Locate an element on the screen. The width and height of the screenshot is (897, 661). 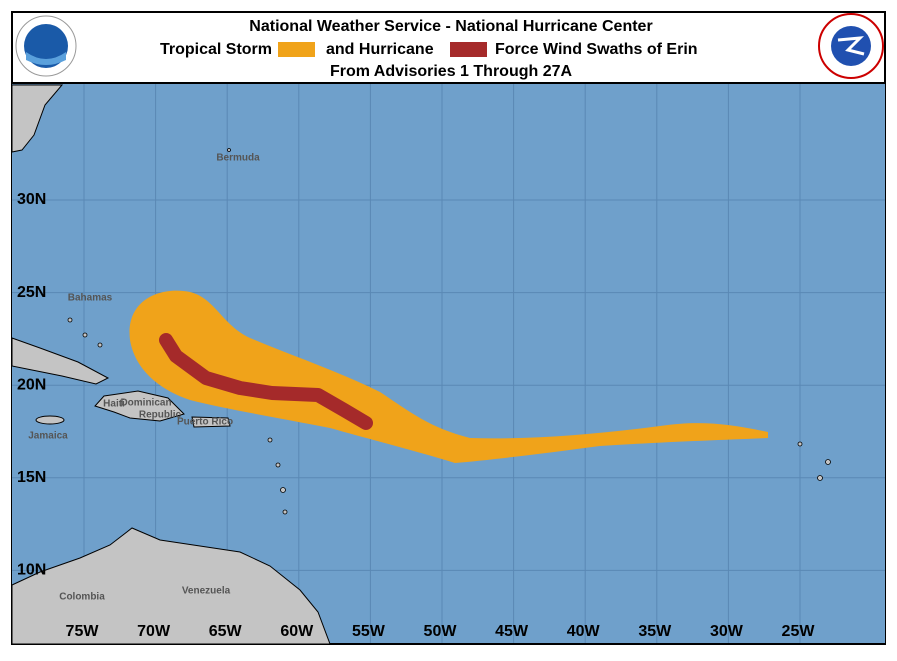
legend-hu-swatch is located at coordinates (468, 49).